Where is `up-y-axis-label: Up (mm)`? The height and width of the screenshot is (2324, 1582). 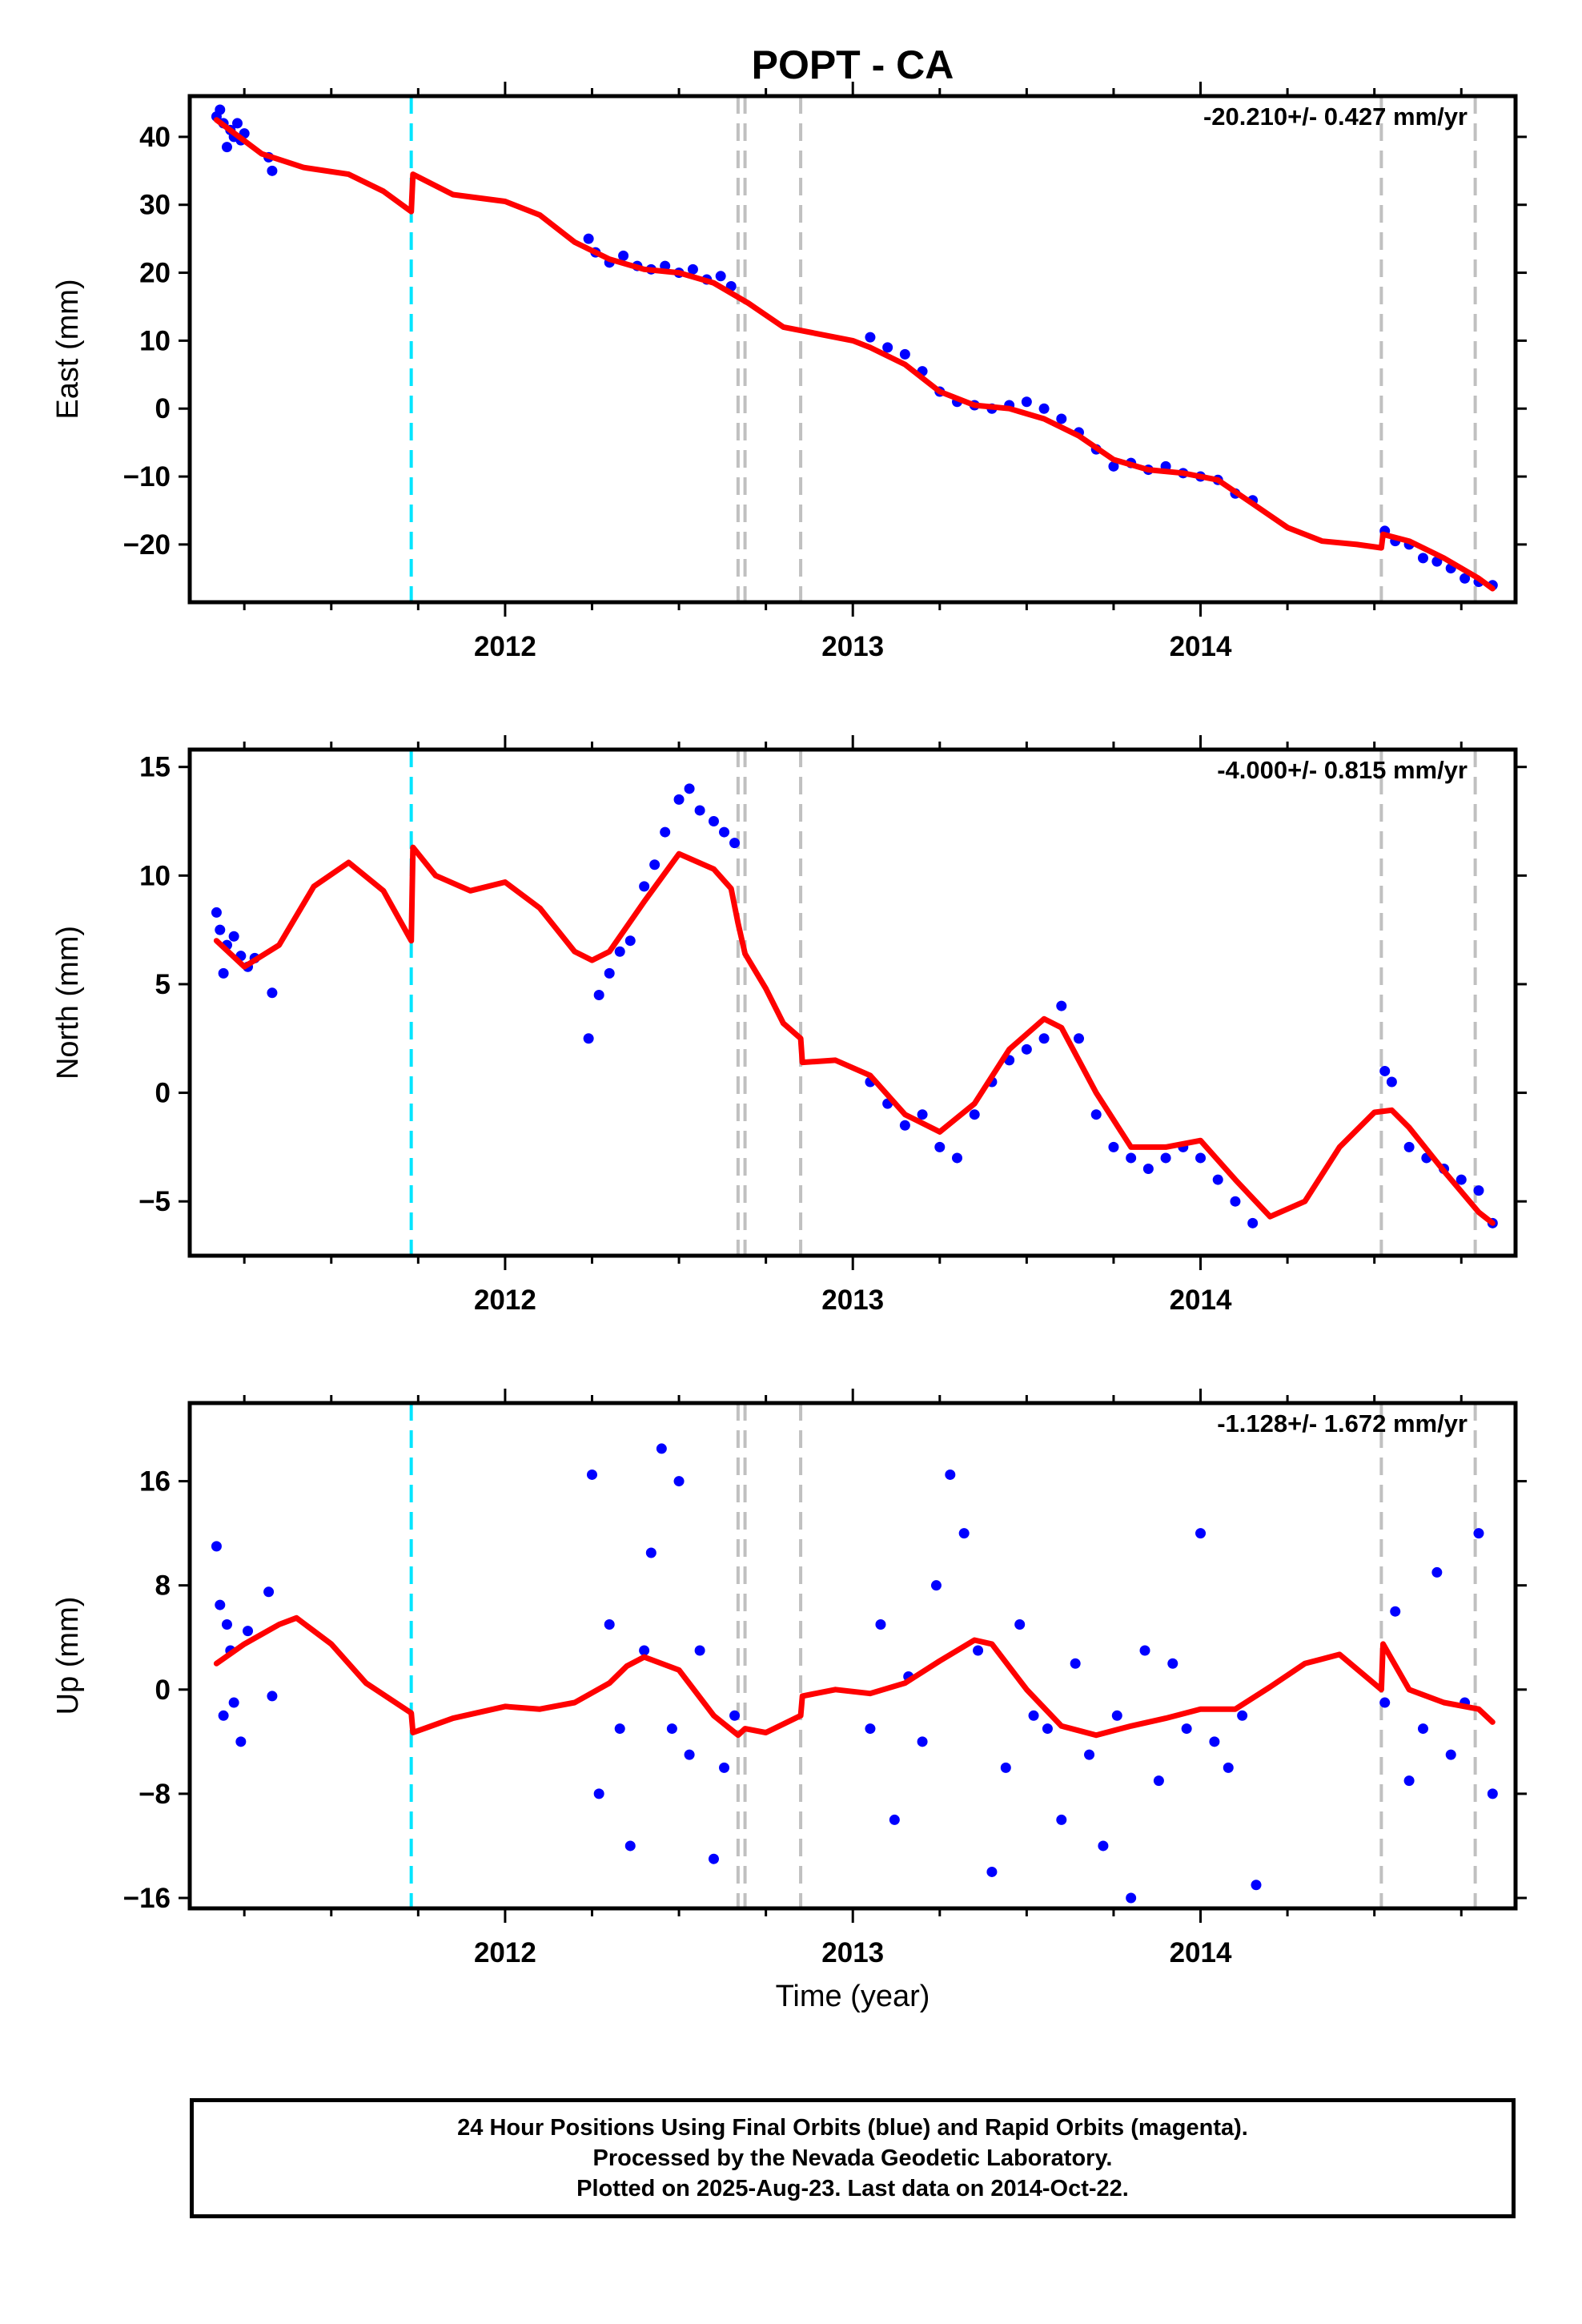 up-y-axis-label: Up (mm) is located at coordinates (68, 1656).